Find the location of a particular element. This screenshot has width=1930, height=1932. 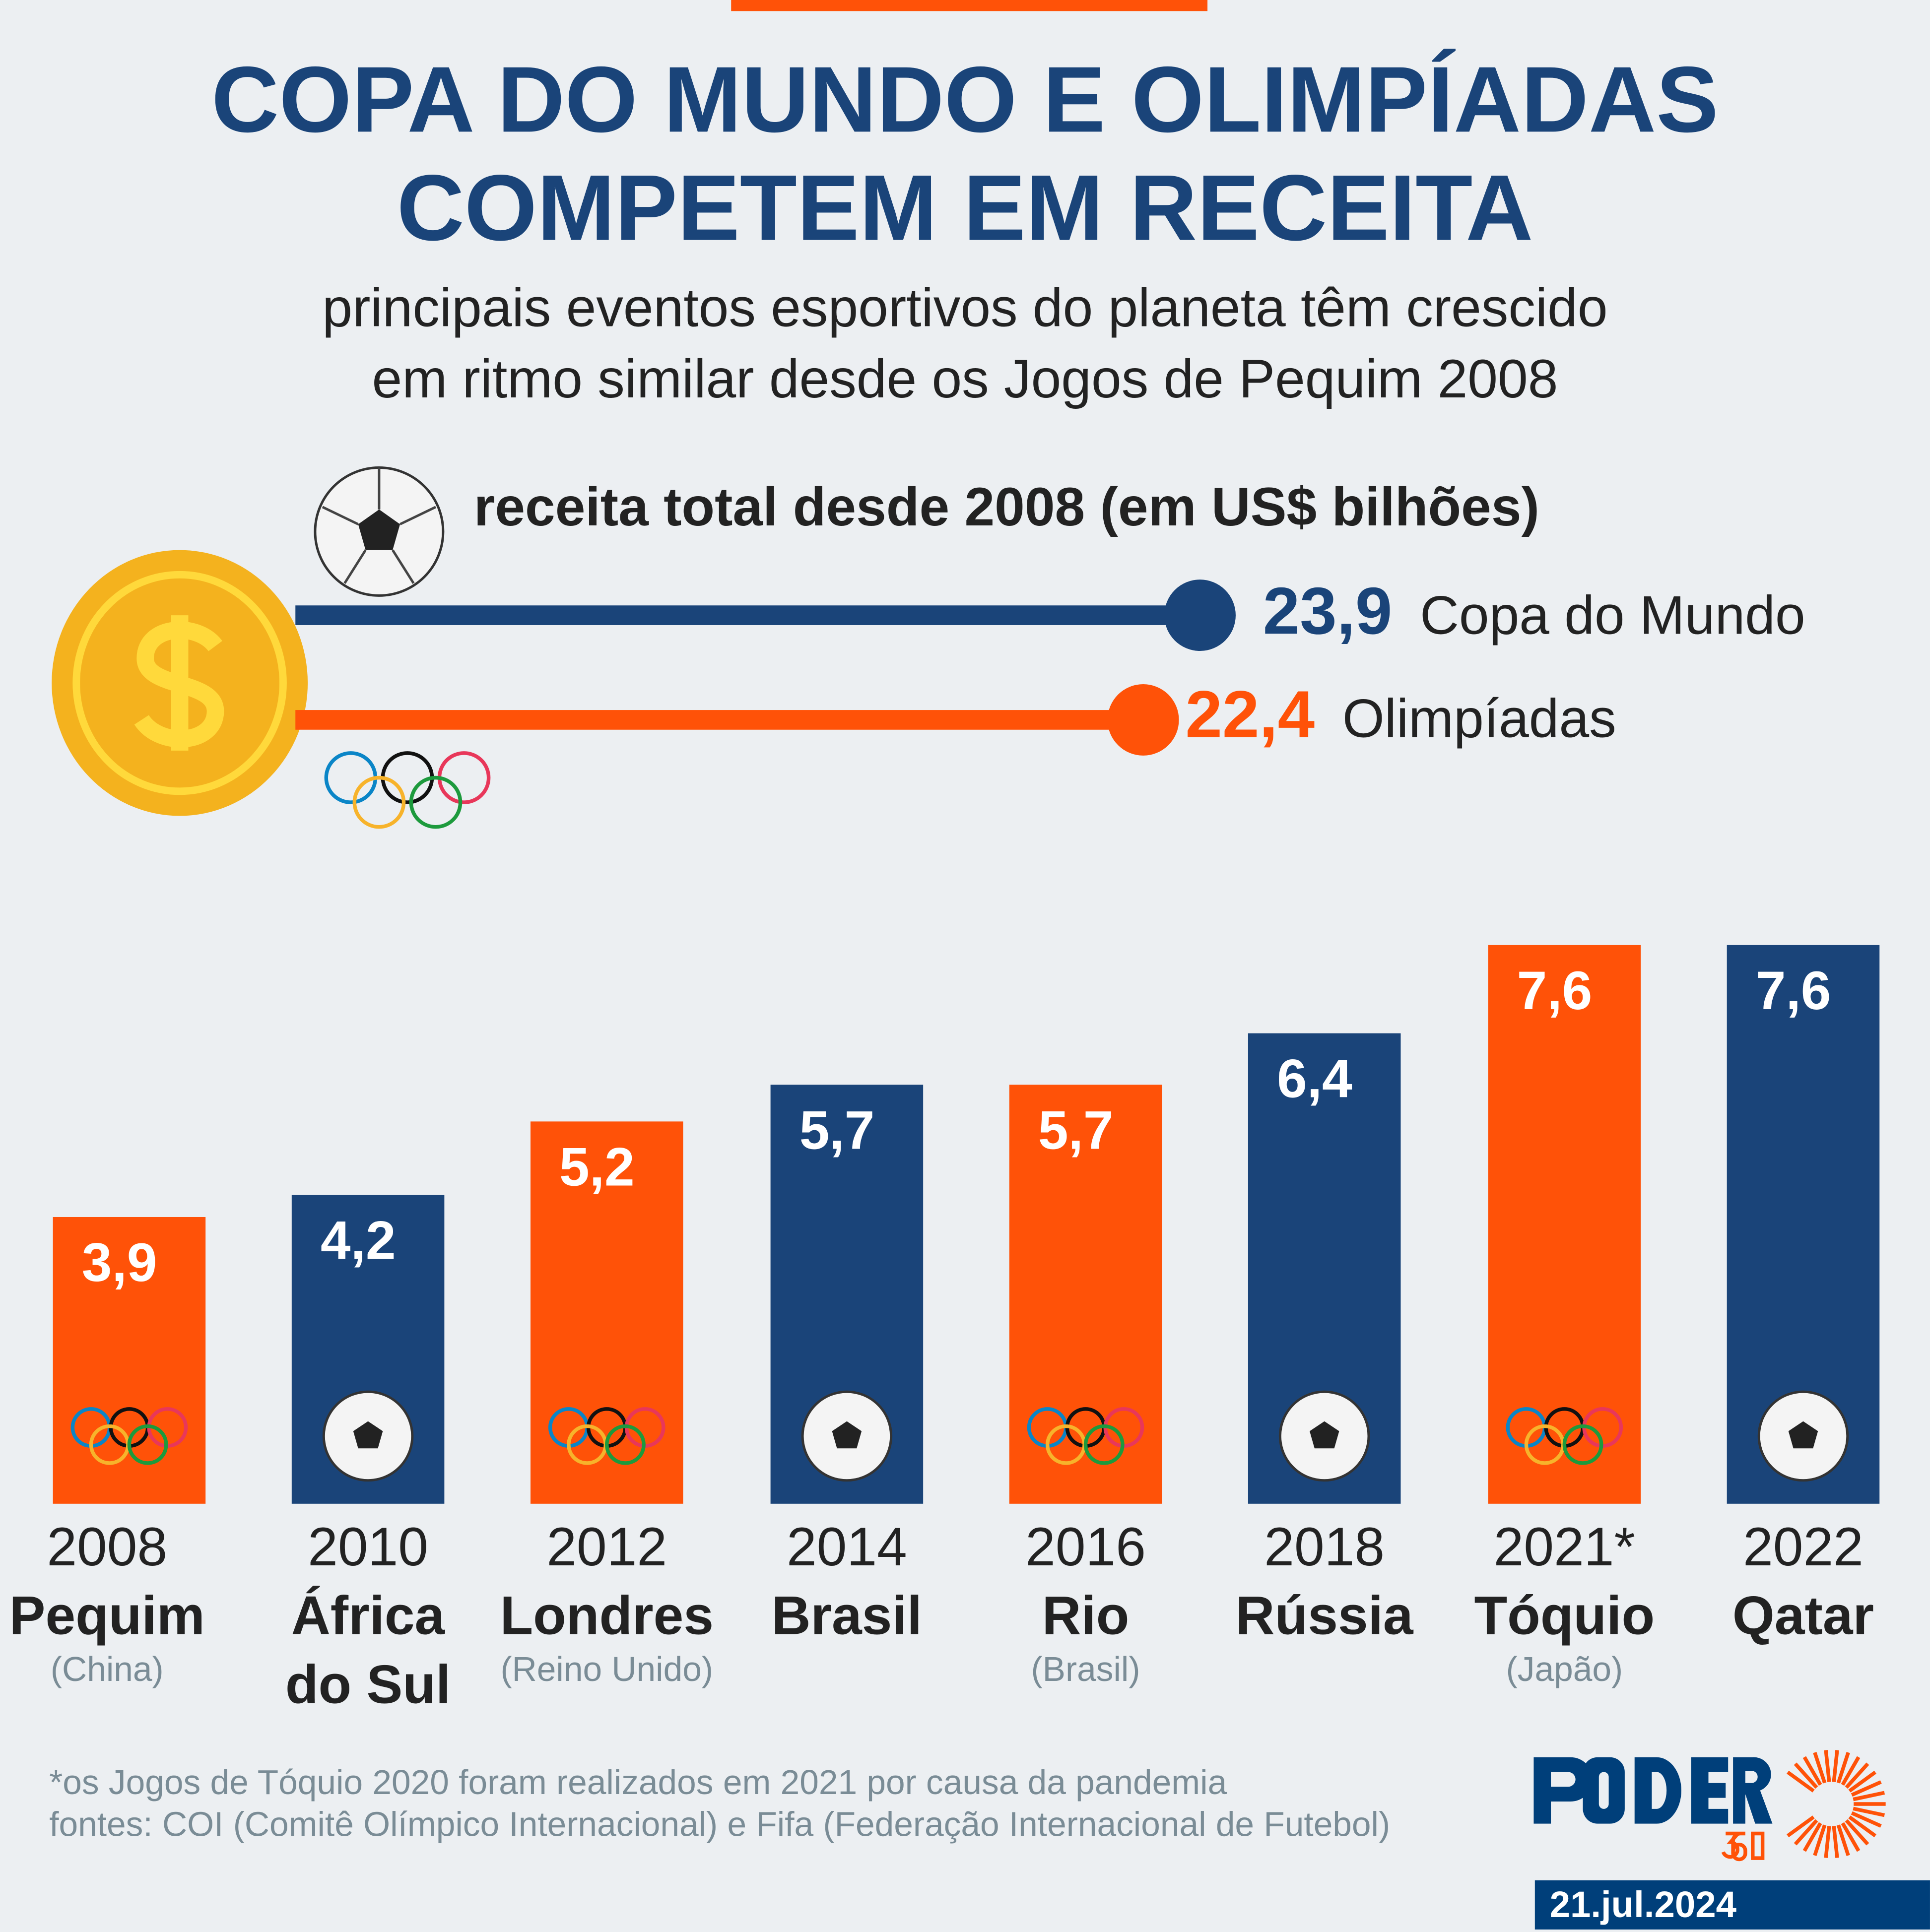

category-city: Qatar is located at coordinates (1803, 1617).